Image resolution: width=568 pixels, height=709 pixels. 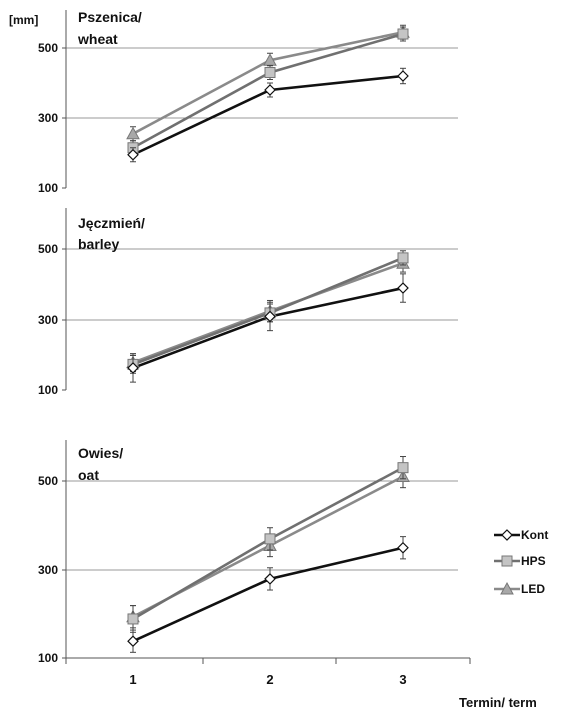 I want to click on legend-marker-led, so click(x=507, y=588).